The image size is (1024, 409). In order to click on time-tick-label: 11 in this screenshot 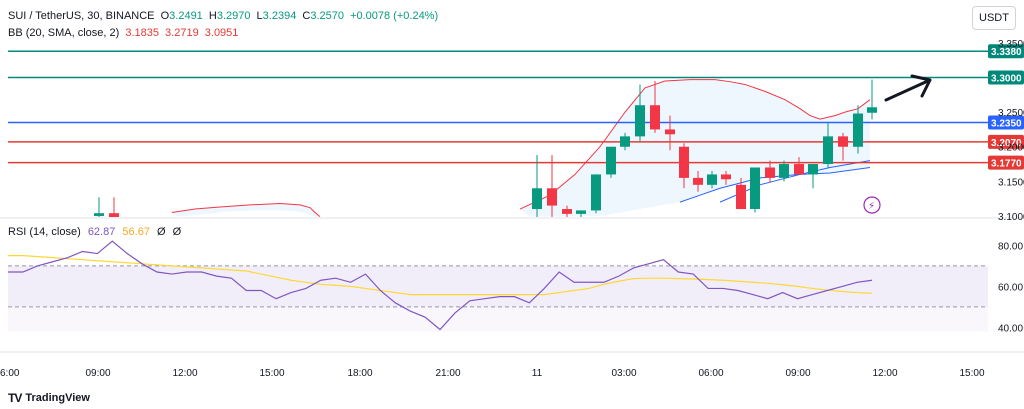, I will do `click(537, 373)`.